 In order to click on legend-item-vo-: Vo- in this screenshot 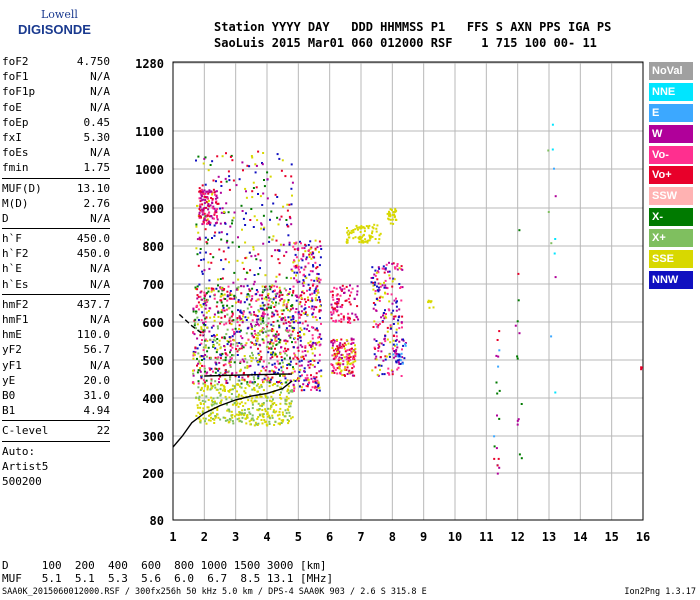, I will do `click(671, 154)`.